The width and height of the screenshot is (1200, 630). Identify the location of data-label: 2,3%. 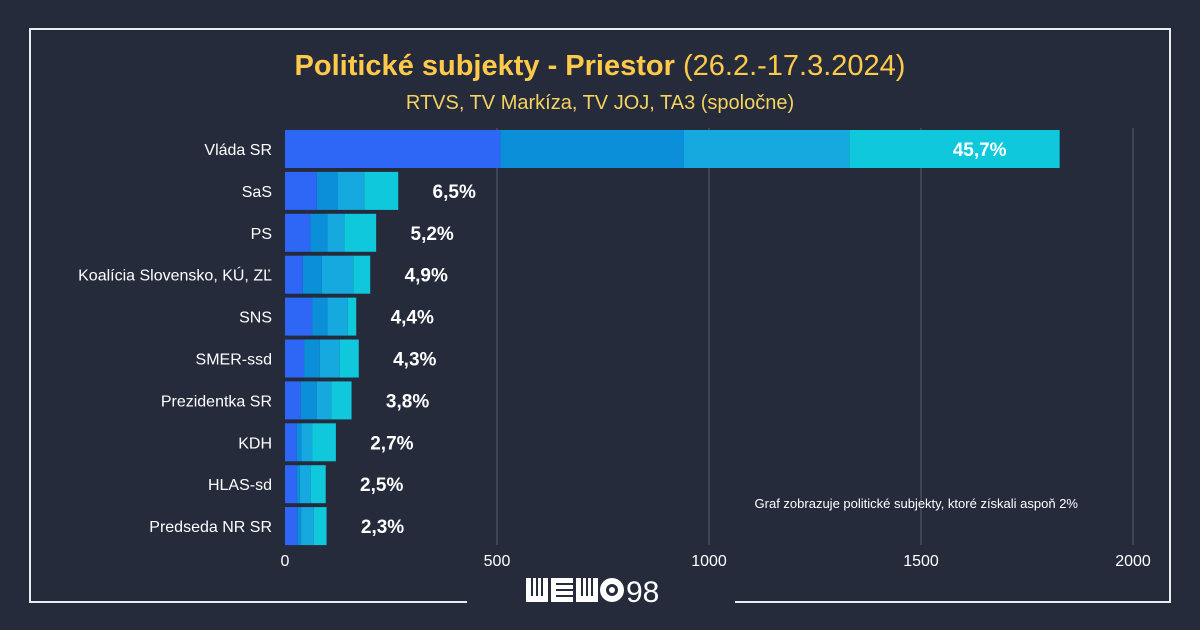
(382, 527).